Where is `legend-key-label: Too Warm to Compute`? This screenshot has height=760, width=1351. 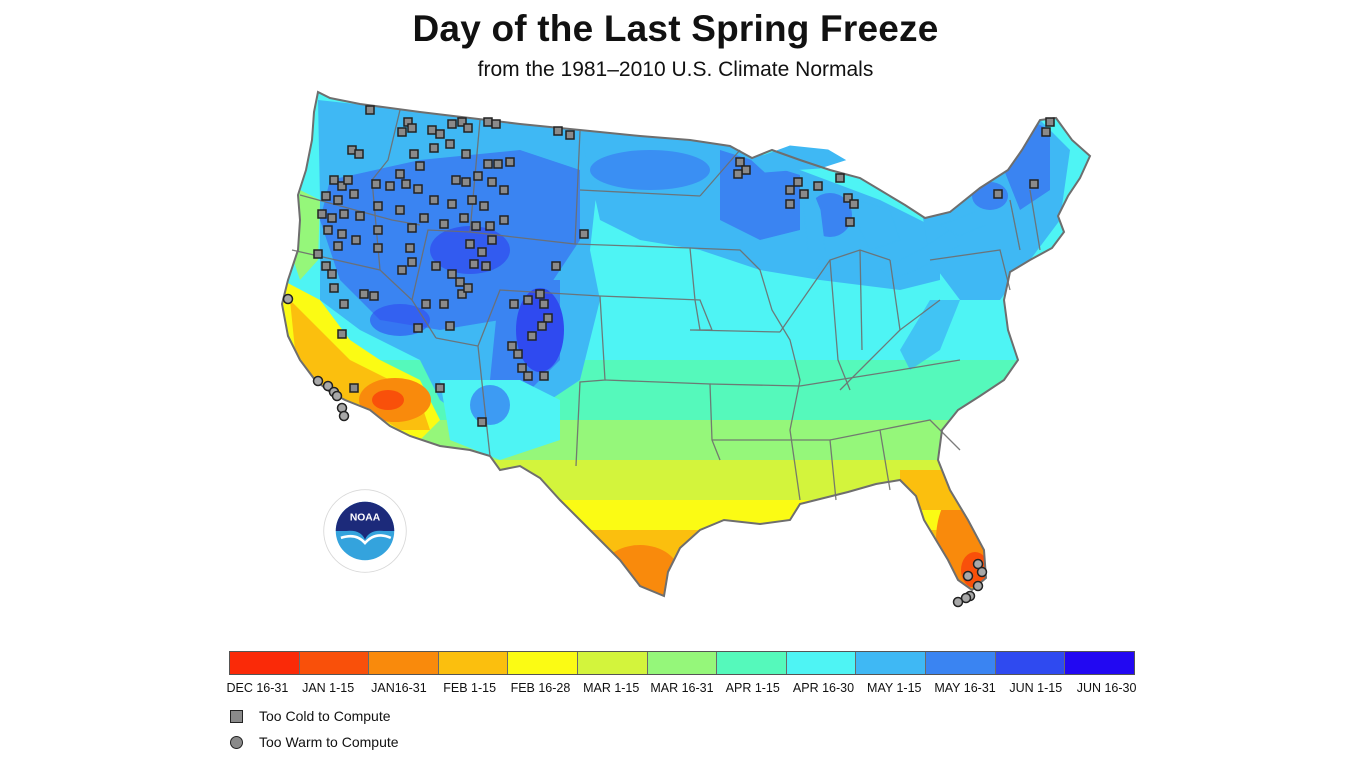
legend-key-label: Too Warm to Compute is located at coordinates (329, 742).